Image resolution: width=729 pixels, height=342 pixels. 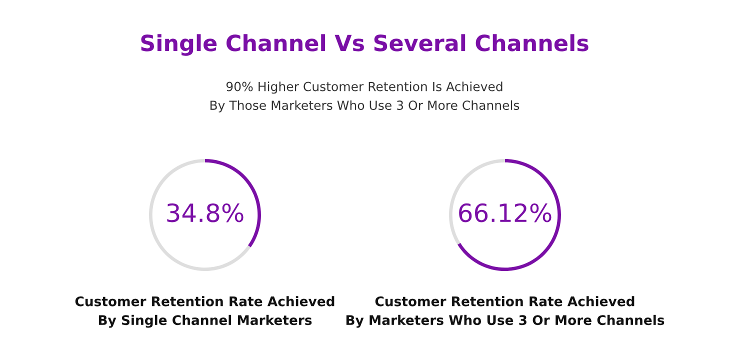 What do you see at coordinates (364, 45) in the screenshot?
I see `text: Single Channel Vs Several Channels` at bounding box center [364, 45].